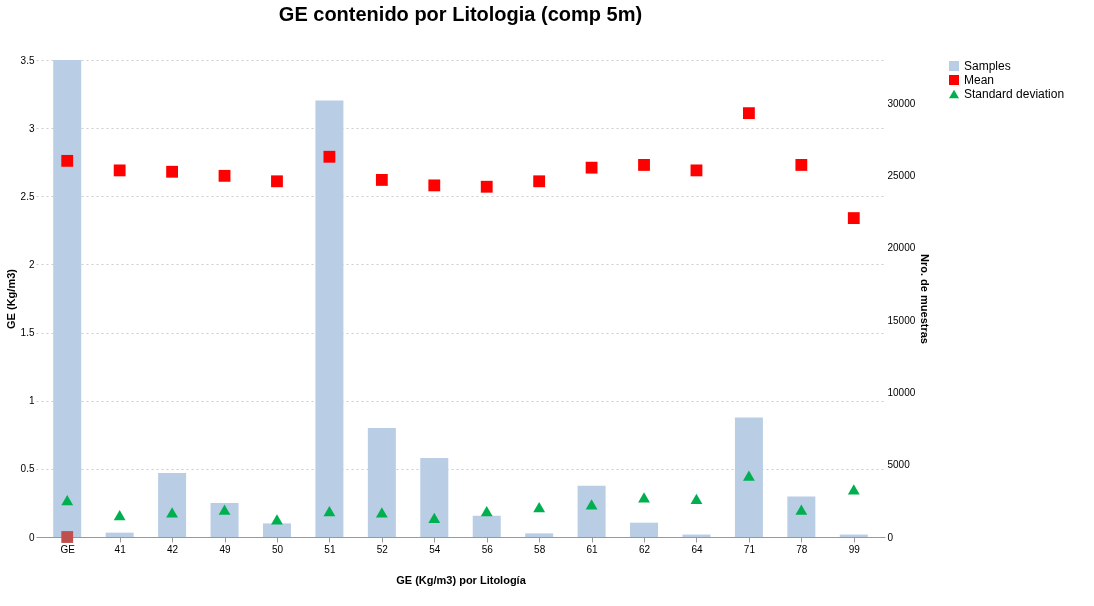 The height and width of the screenshot is (606, 1094). Describe the element at coordinates (901, 176) in the screenshot. I see `y2-tick-label: 25000` at that location.